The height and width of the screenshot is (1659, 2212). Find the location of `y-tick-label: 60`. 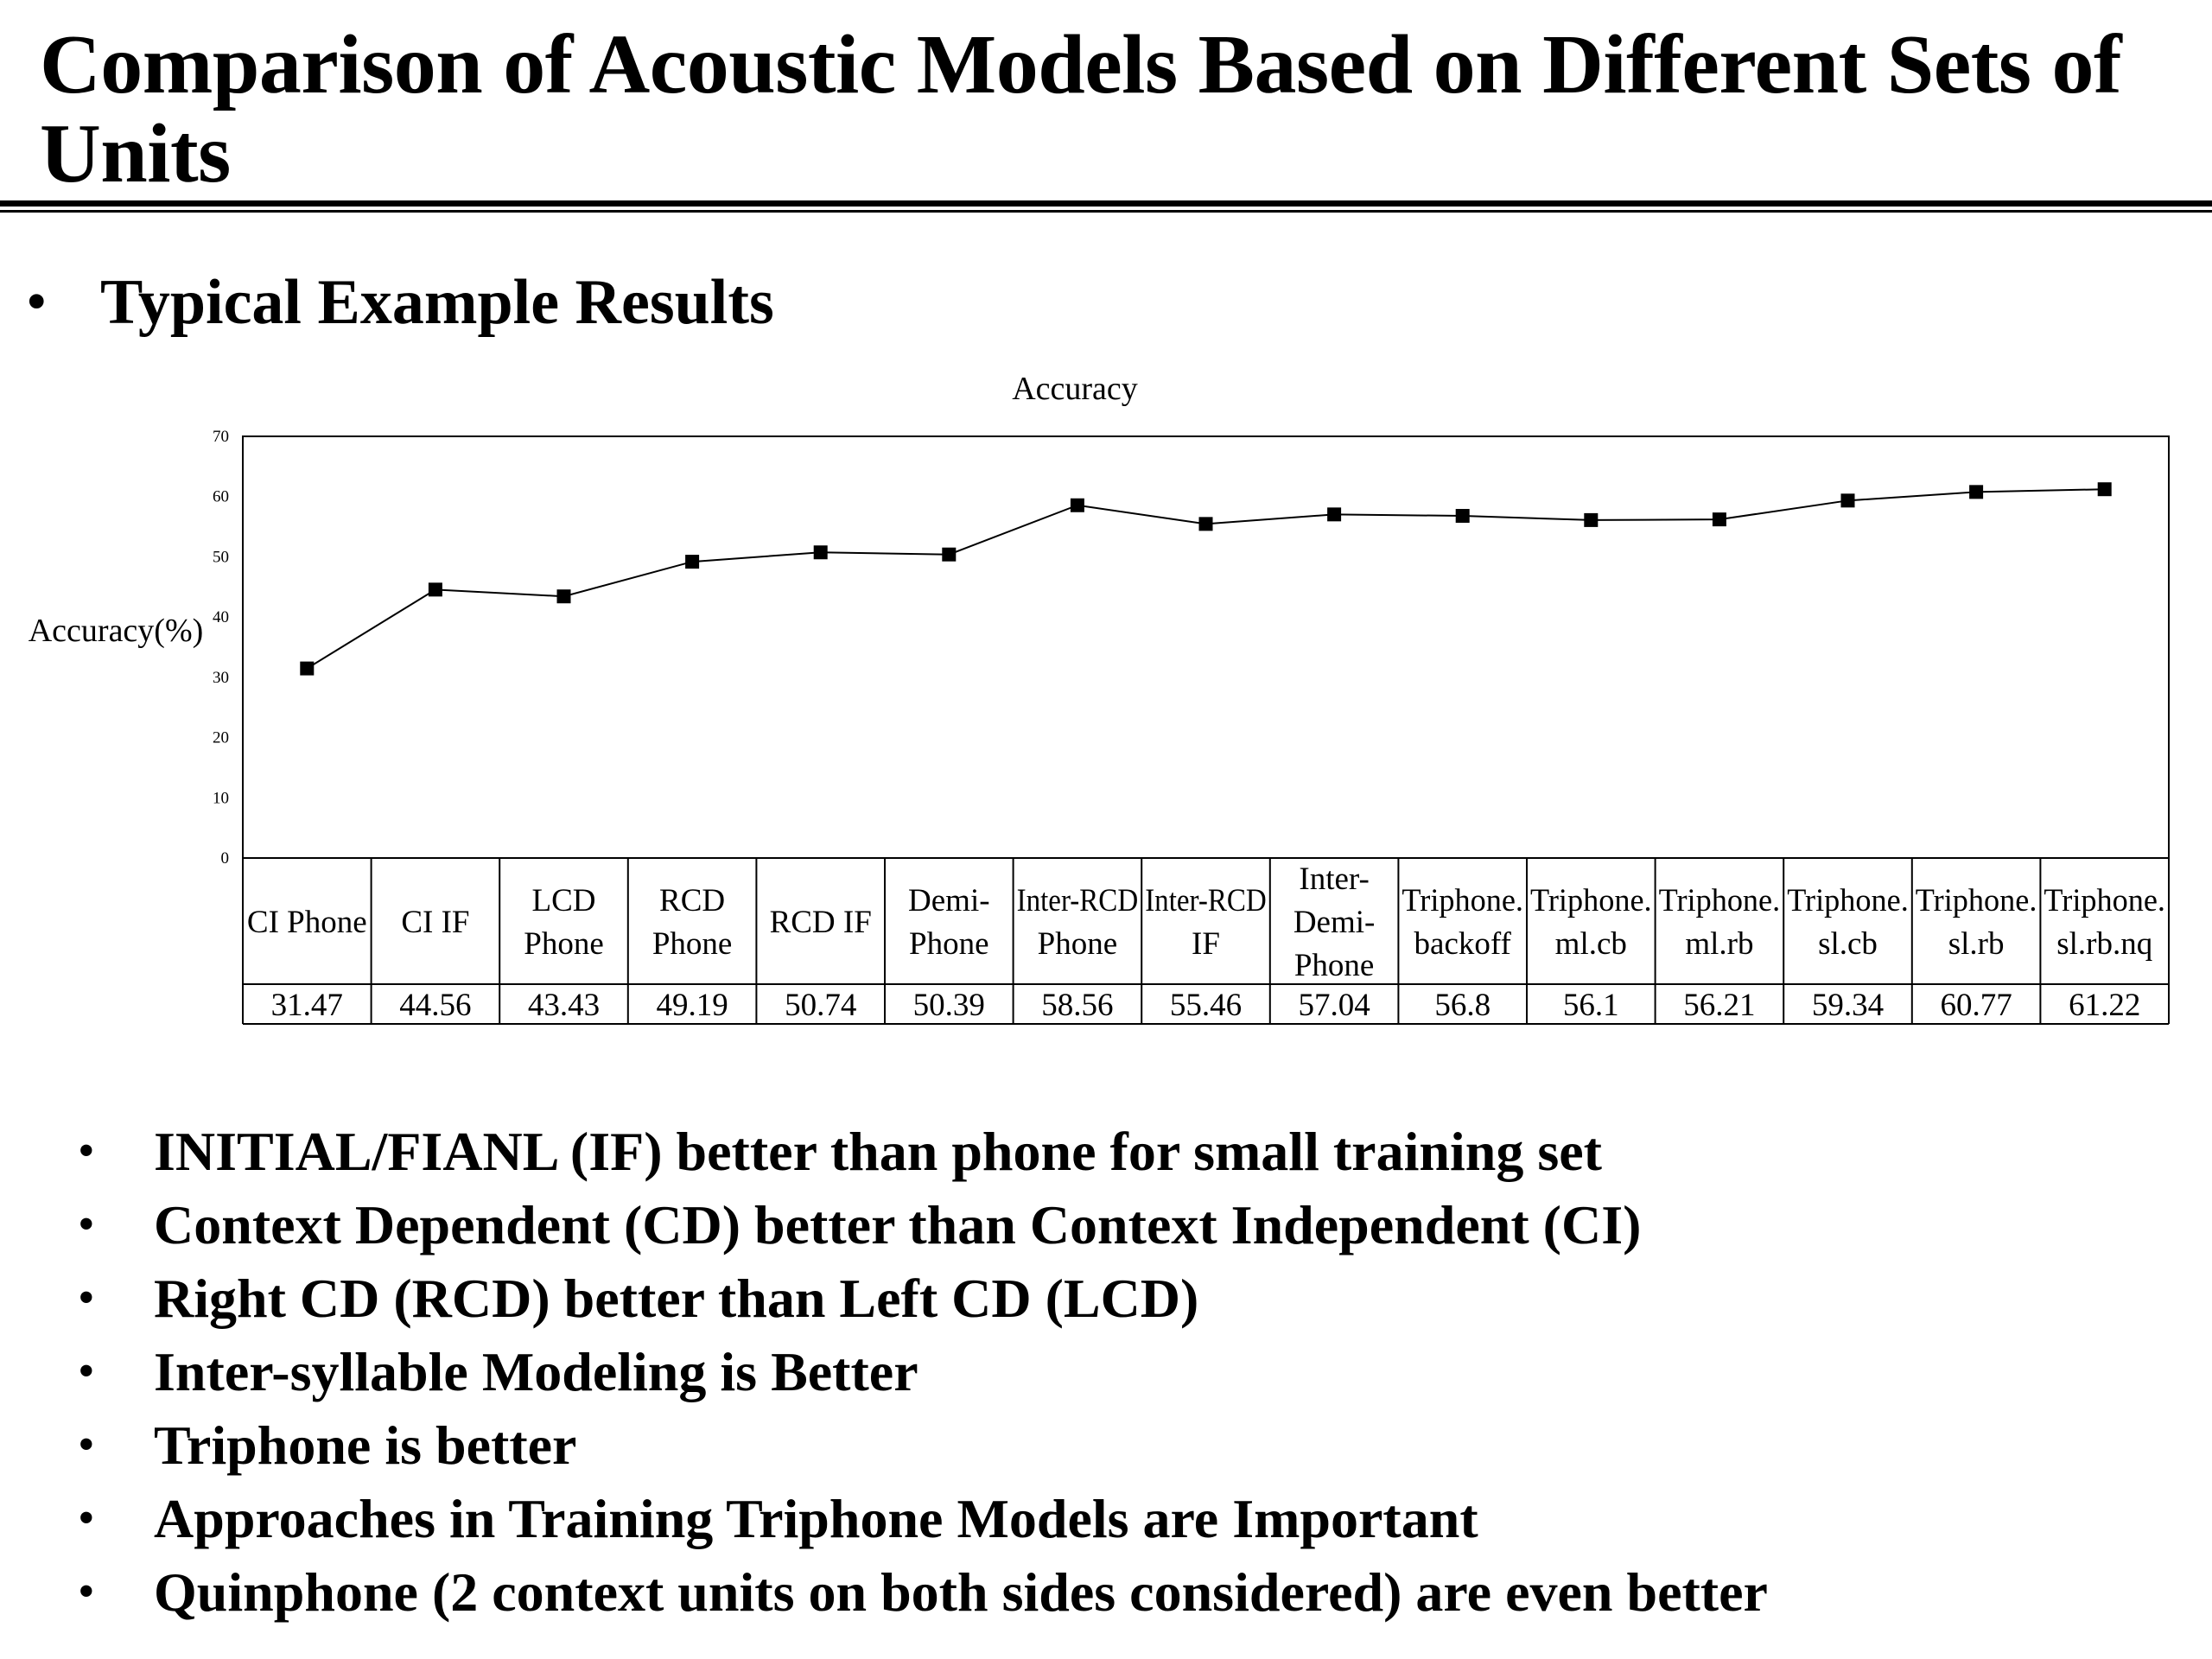

y-tick-label: 60 is located at coordinates (221, 497).